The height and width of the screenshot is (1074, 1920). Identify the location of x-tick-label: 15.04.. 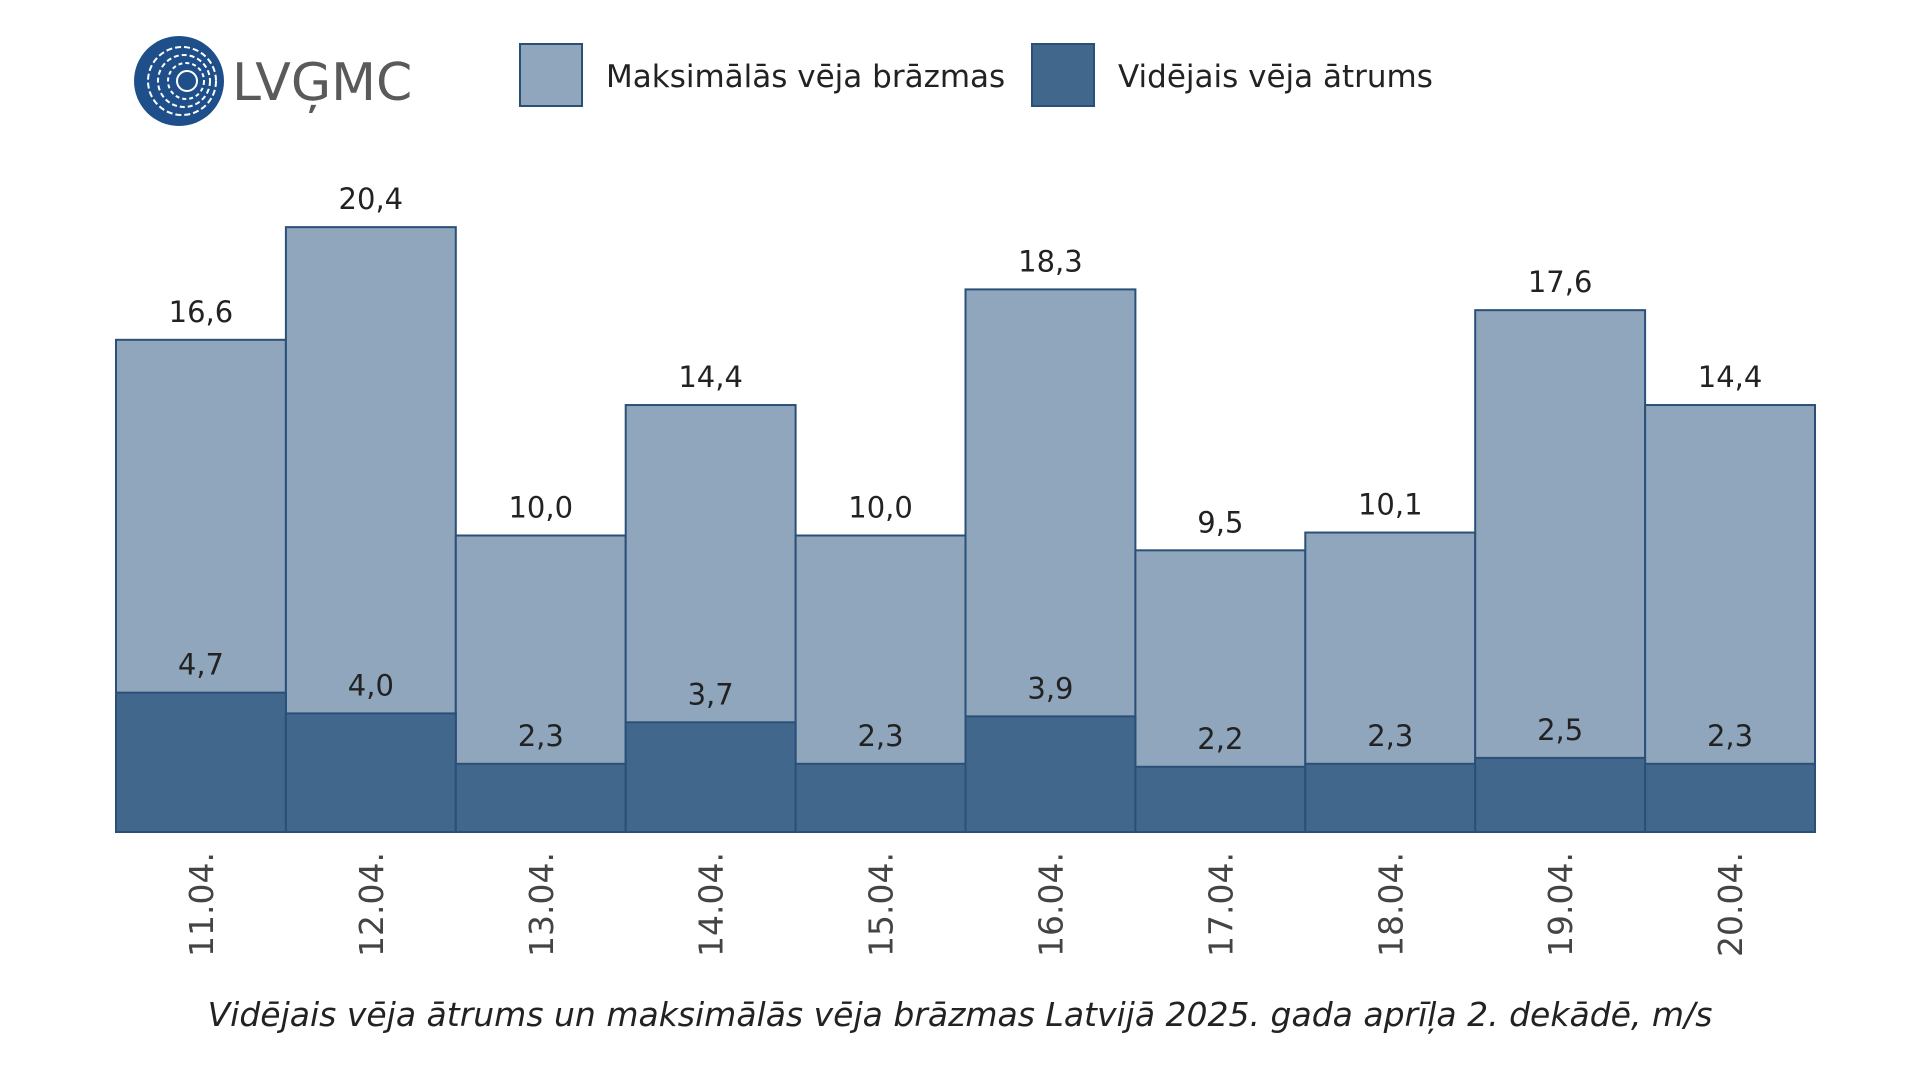
(881, 904).